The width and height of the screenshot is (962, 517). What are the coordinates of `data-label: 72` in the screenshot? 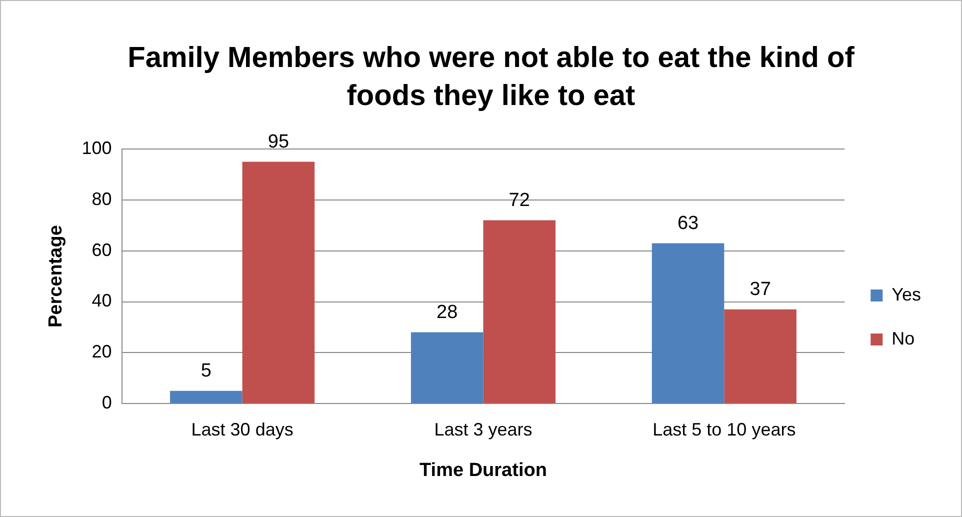 It's located at (519, 201).